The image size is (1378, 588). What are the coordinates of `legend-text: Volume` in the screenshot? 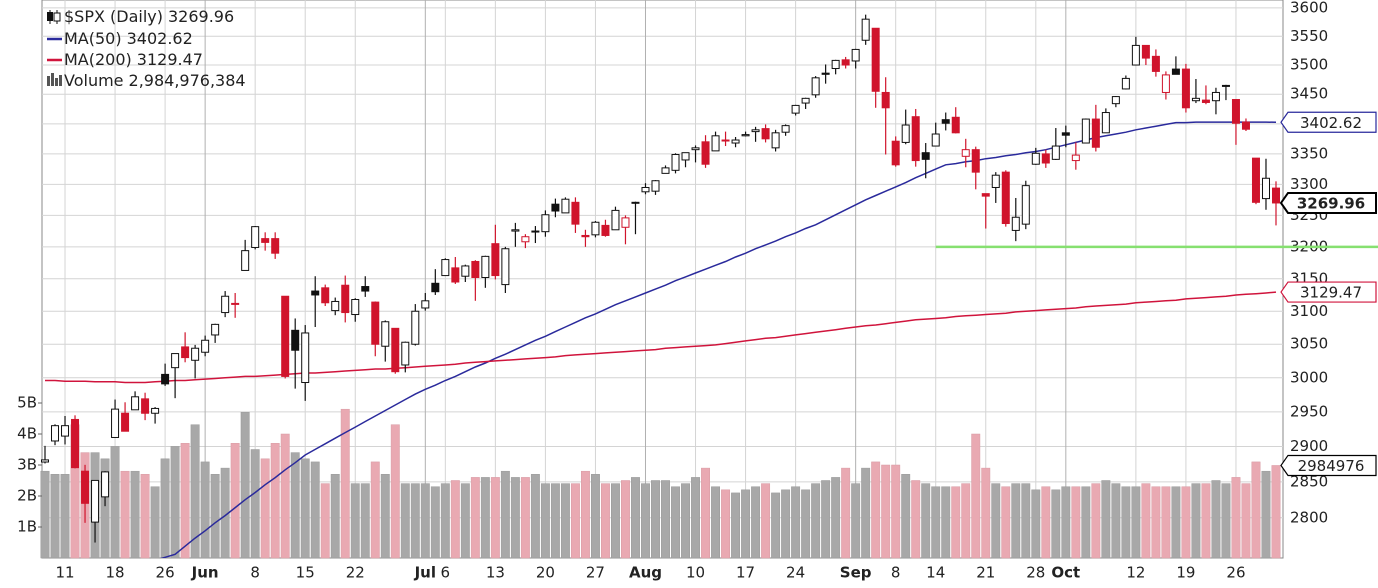 It's located at (94, 80).